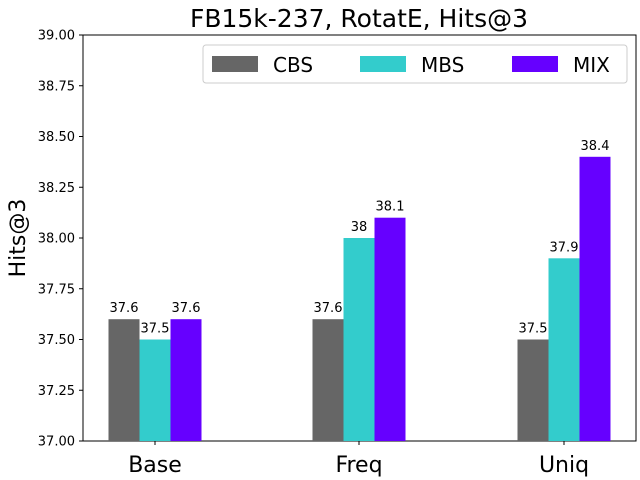  I want to click on y-tick-label: 37.25, so click(56, 391).